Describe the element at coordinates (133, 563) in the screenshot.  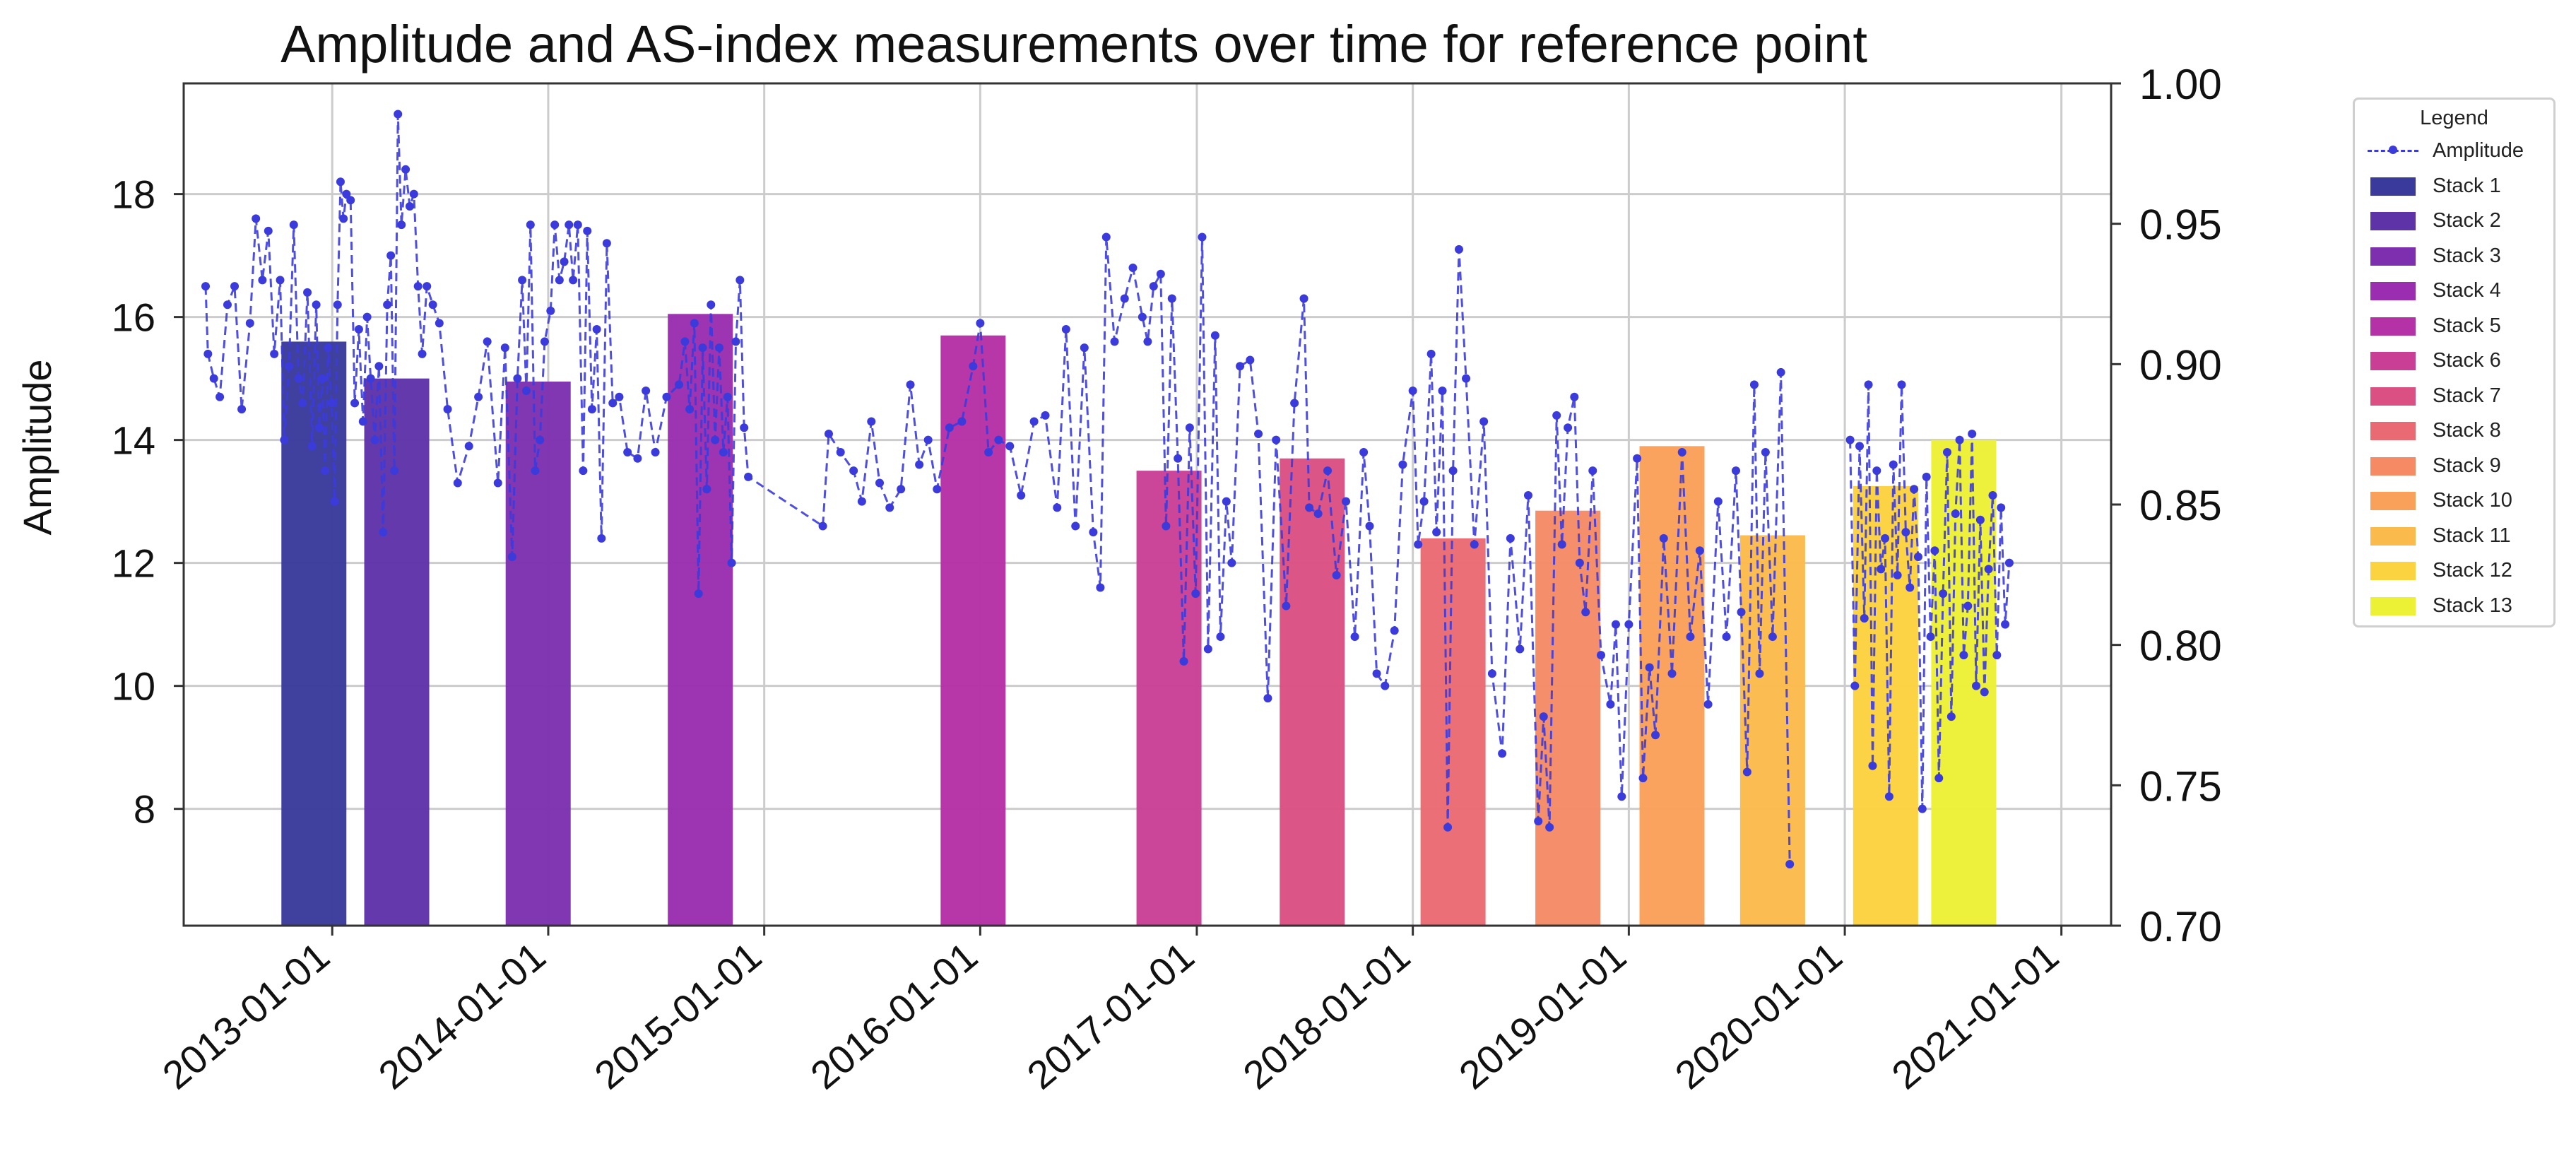
I see `y-tick-label: 12` at that location.